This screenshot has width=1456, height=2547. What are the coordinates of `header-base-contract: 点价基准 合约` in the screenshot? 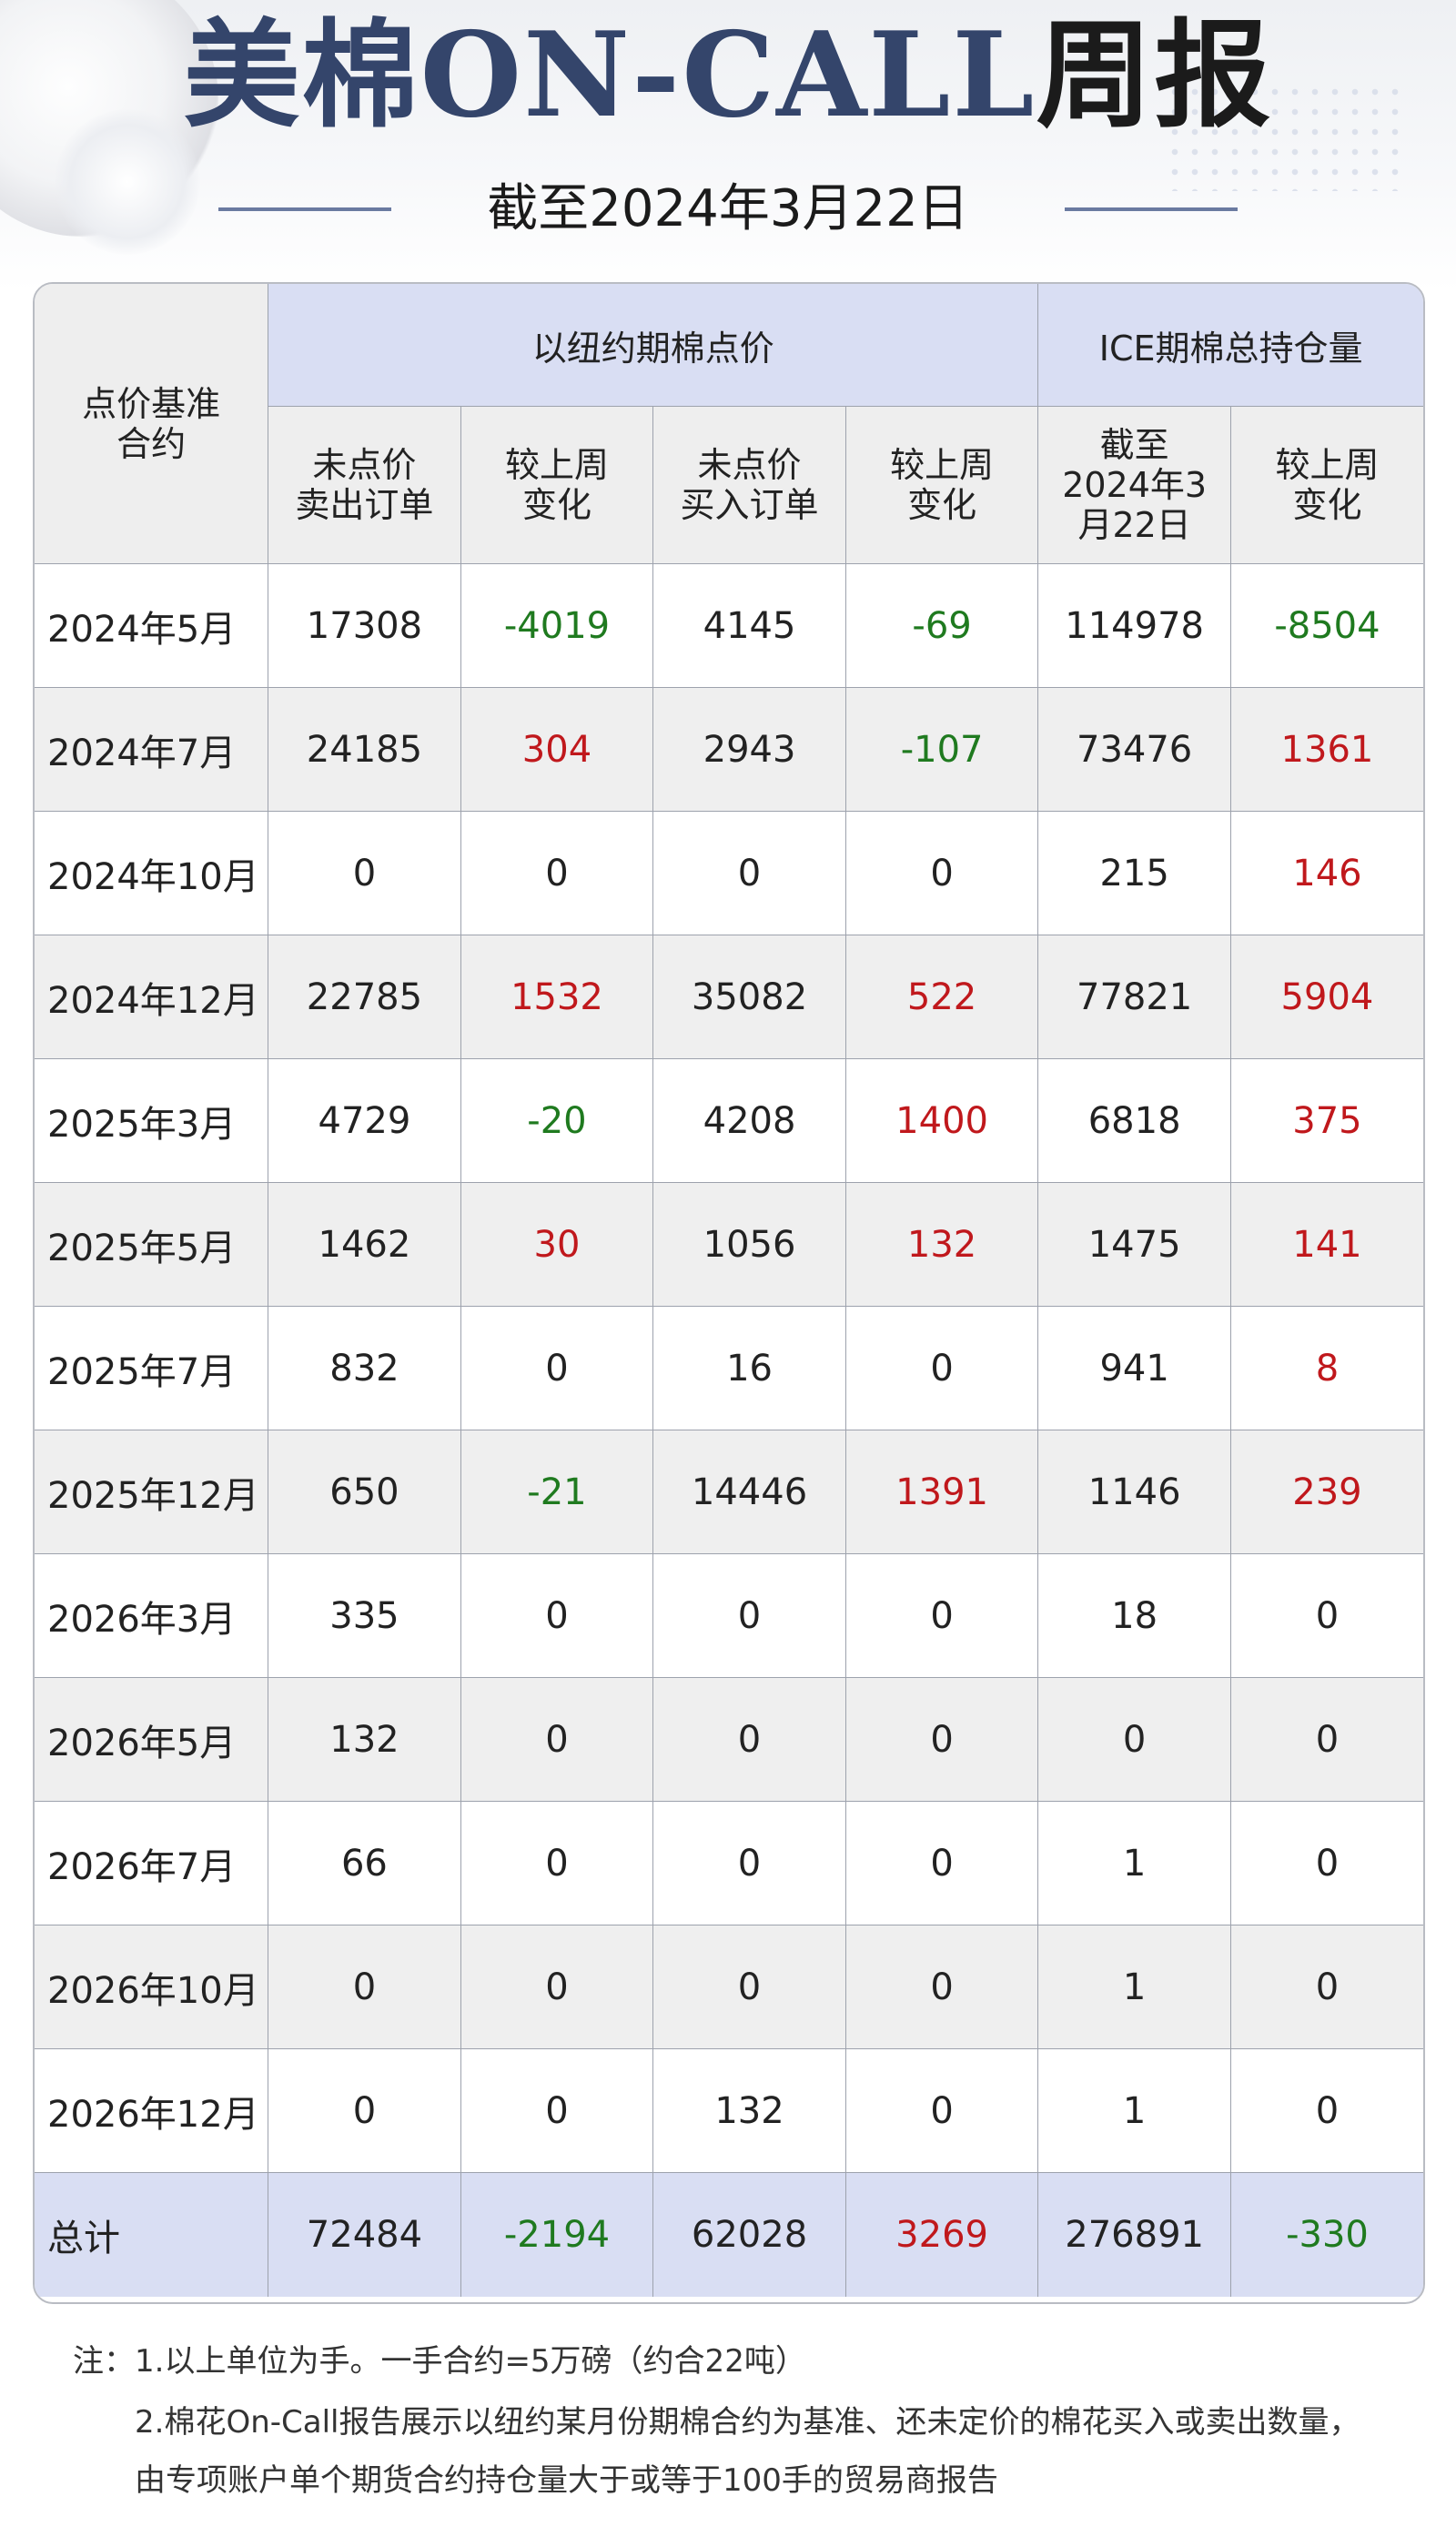 It's located at (152, 424).